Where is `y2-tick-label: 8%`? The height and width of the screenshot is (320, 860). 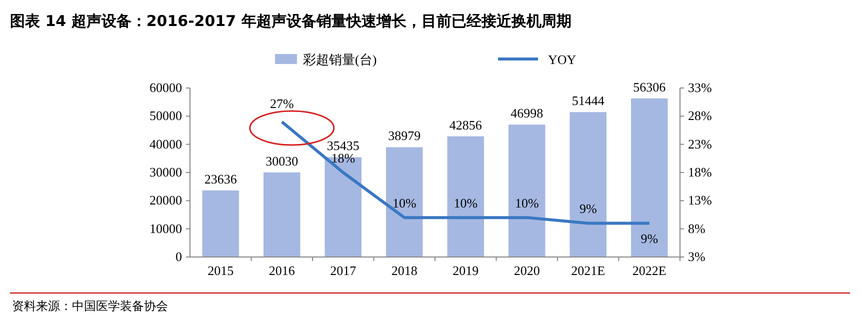
y2-tick-label: 8% is located at coordinates (697, 228).